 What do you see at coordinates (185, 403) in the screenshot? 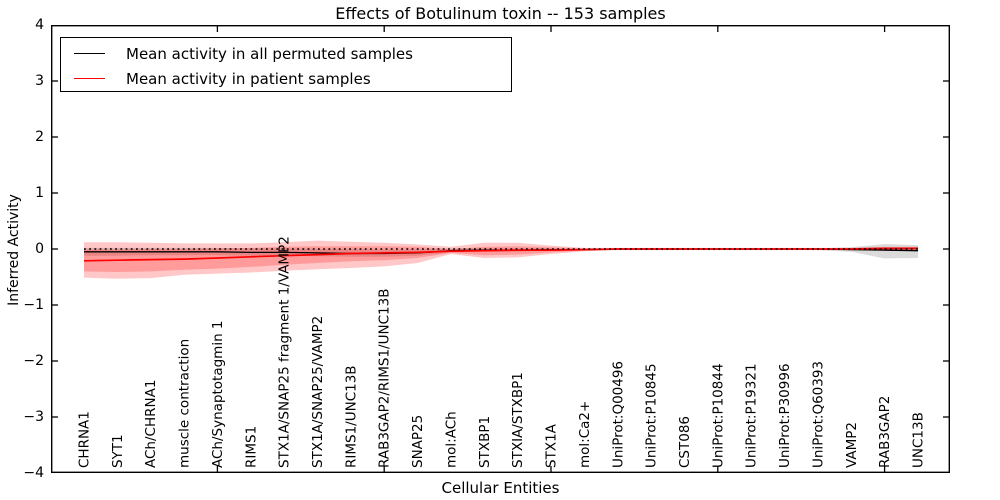
I see `x-tick-label: muscle contraction` at bounding box center [185, 403].